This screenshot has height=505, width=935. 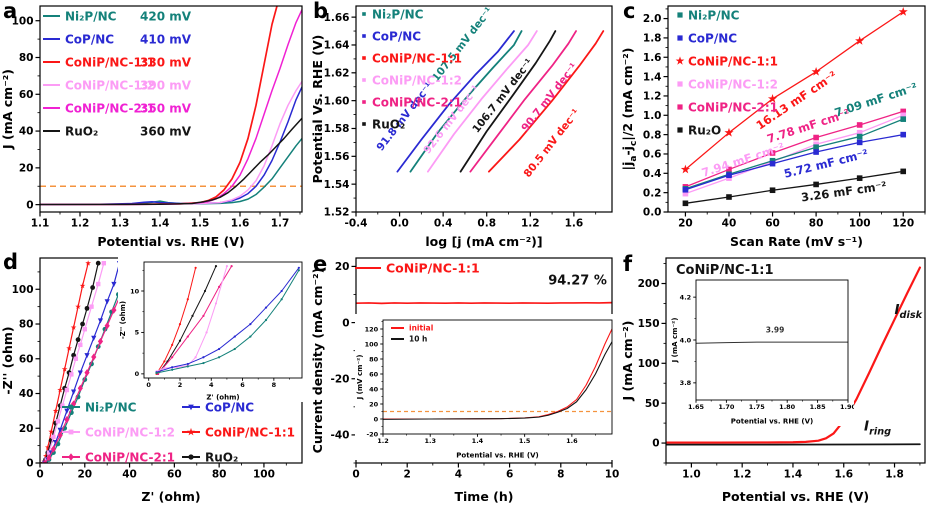 I want to click on legend-value: 330 mV, so click(x=166, y=62).